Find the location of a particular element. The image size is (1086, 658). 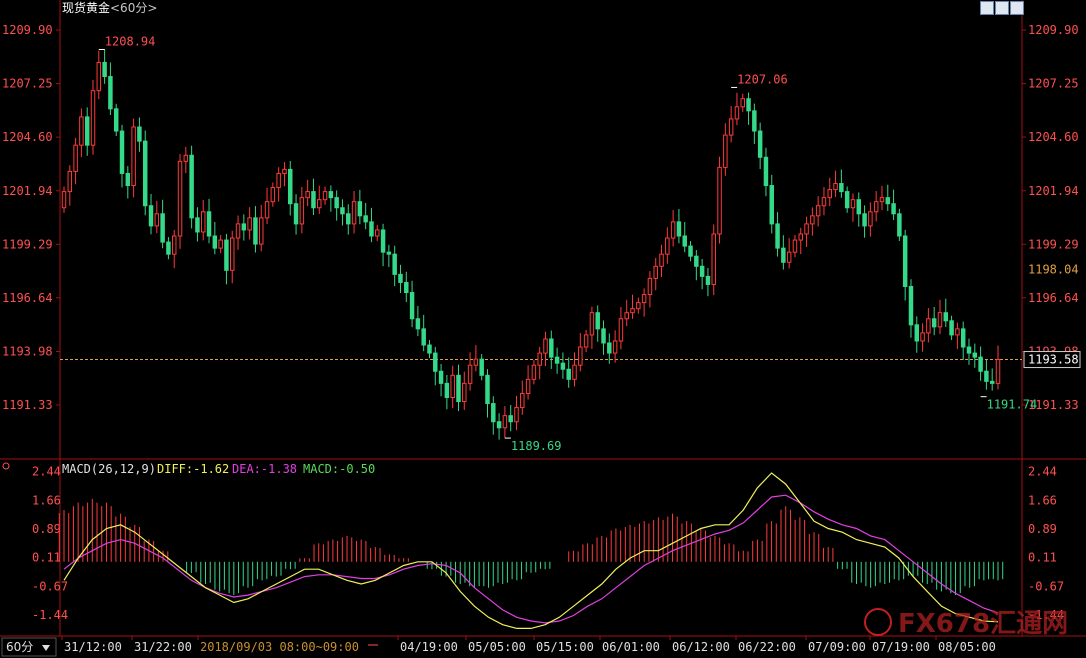

price-tick-left: 1196.64 is located at coordinates (27, 298).